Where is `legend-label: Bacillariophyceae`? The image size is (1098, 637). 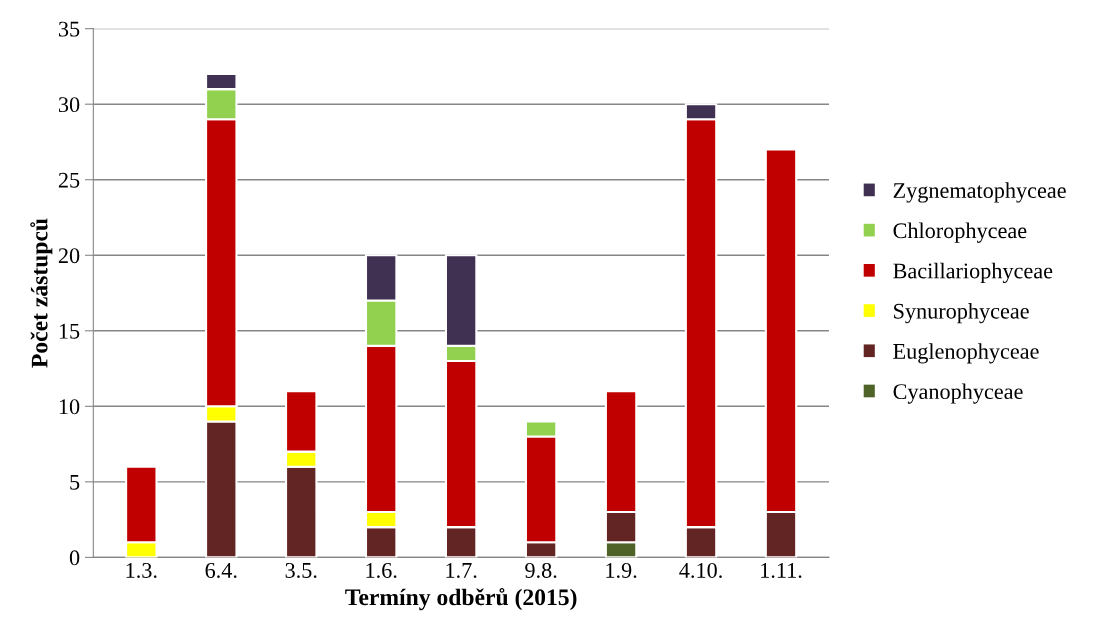 legend-label: Bacillariophyceae is located at coordinates (973, 273).